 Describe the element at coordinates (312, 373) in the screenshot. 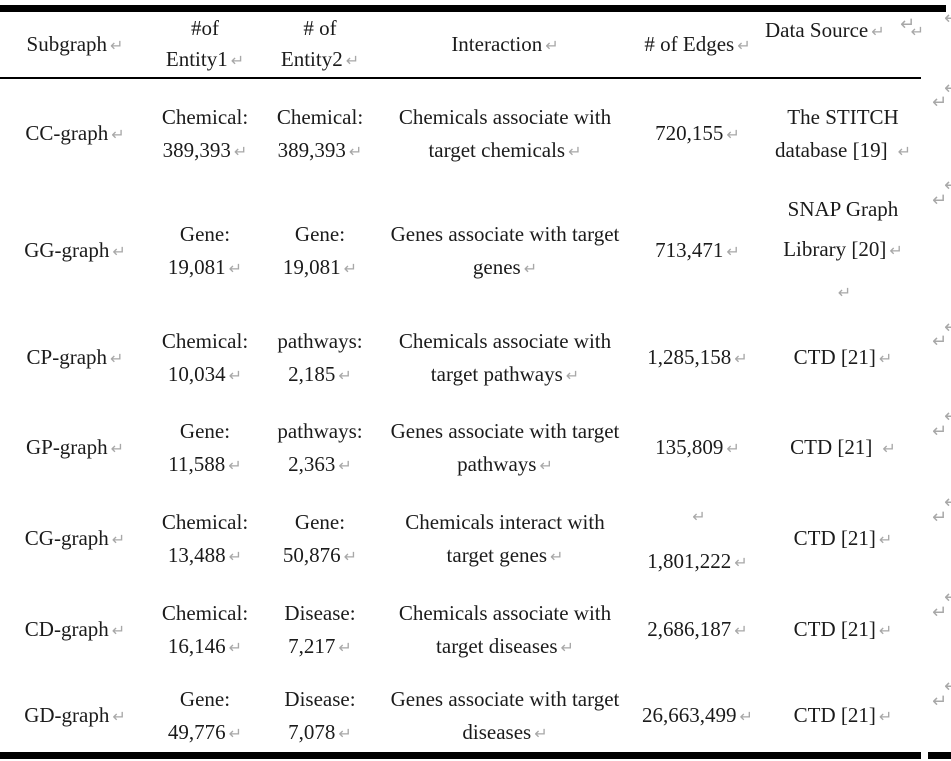

I see `entity2-count: 2,185` at that location.